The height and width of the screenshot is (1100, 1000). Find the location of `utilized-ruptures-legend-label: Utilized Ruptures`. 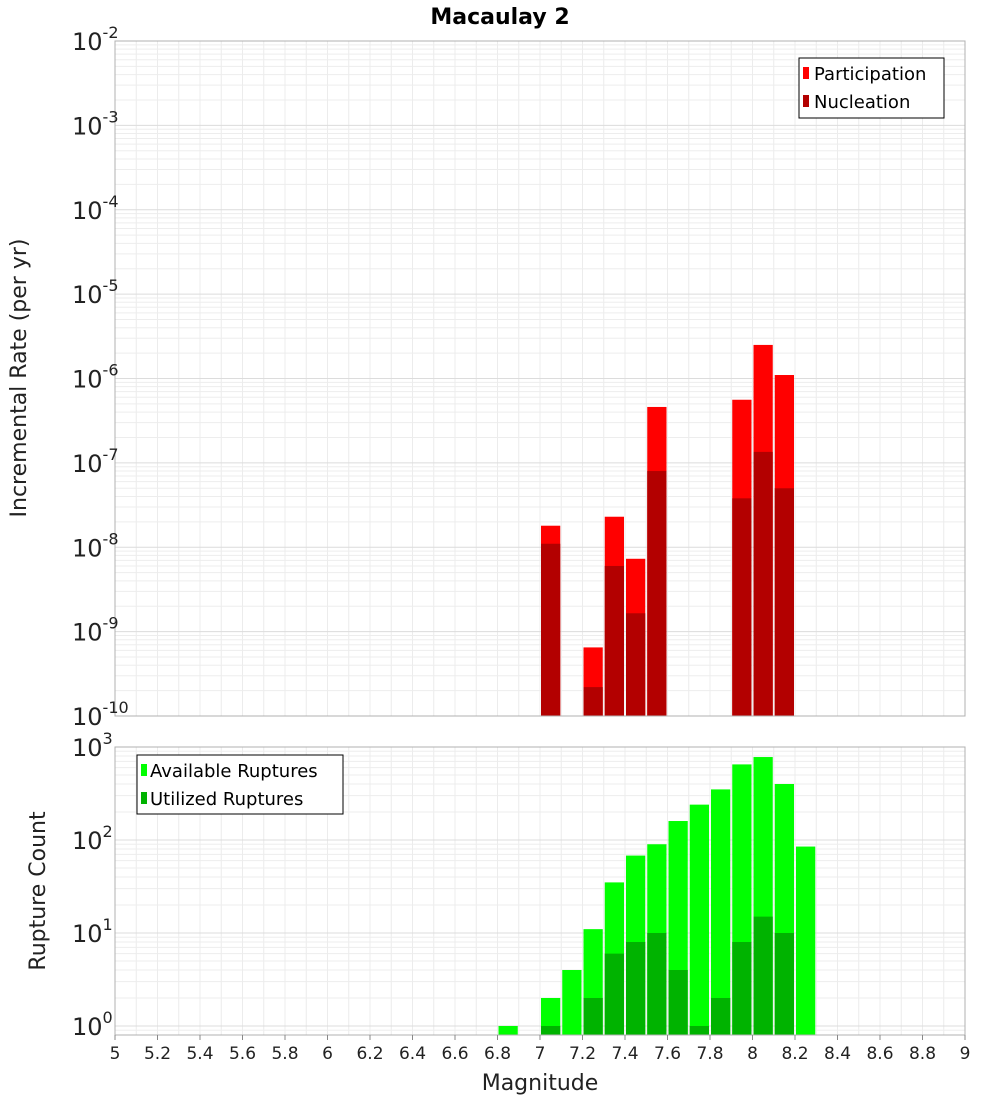

utilized-ruptures-legend-label: Utilized Ruptures is located at coordinates (226, 799).